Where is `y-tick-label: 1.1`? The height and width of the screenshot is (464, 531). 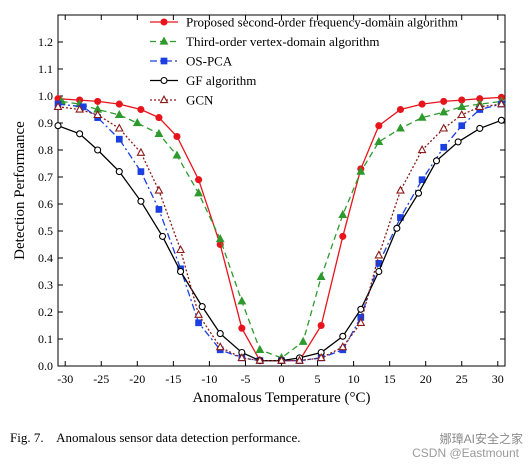 y-tick-label: 1.1 is located at coordinates (45, 69).